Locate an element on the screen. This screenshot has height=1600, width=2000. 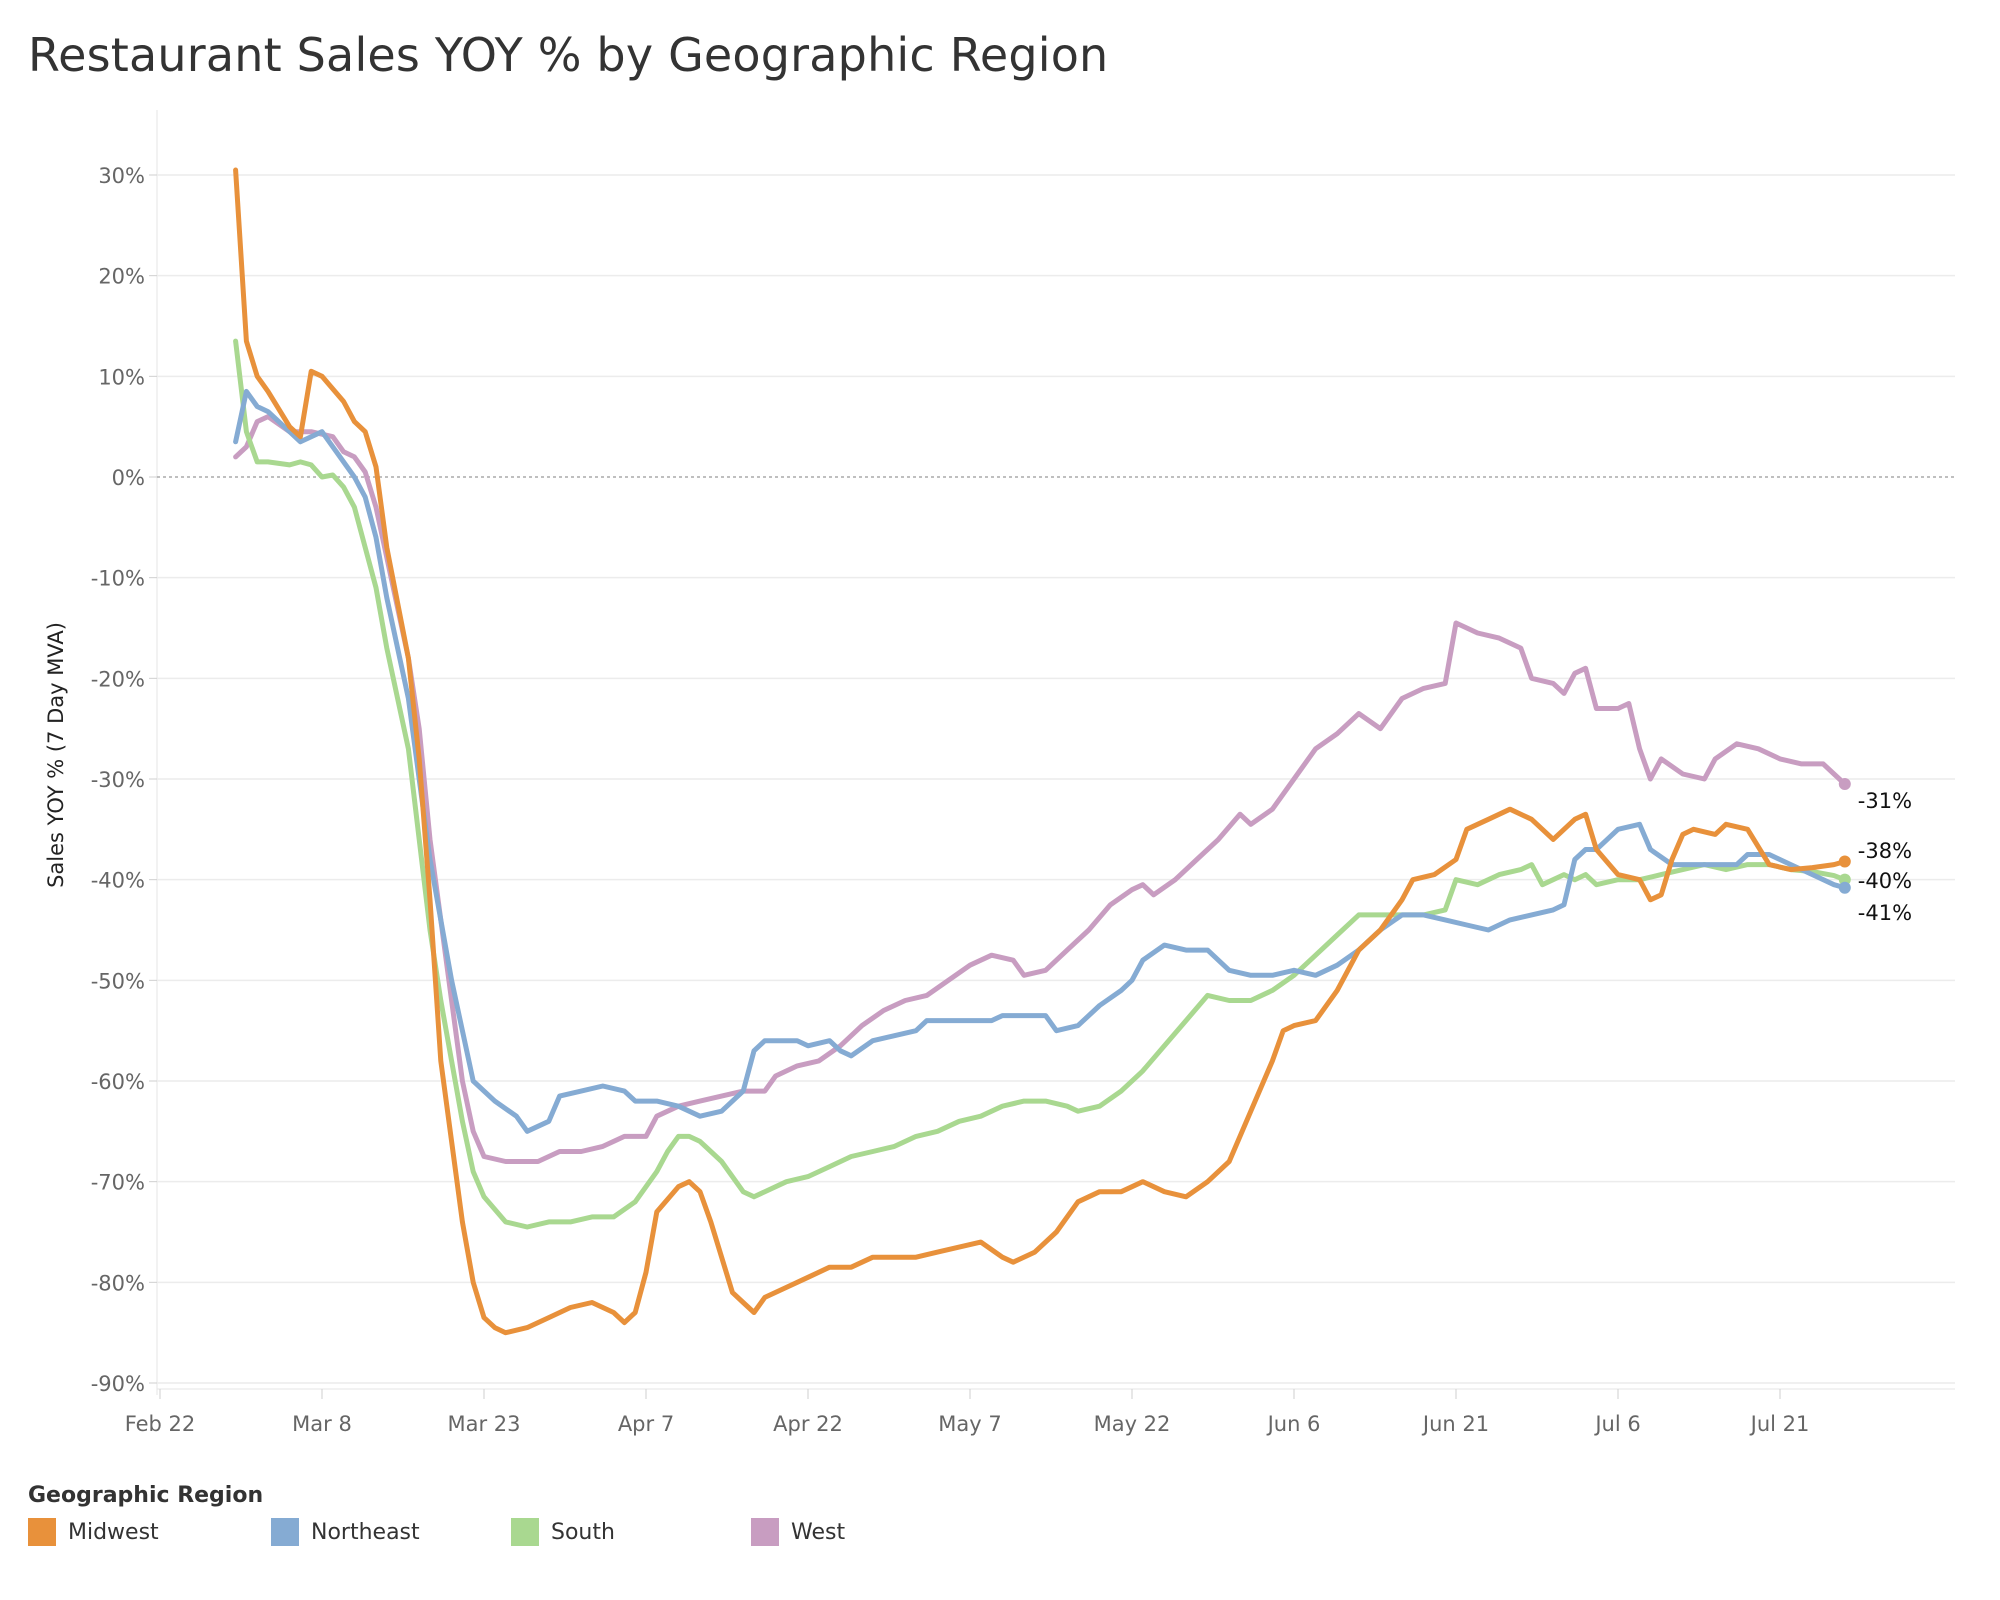
y-tick-label: -80% is located at coordinates (118, 1283).